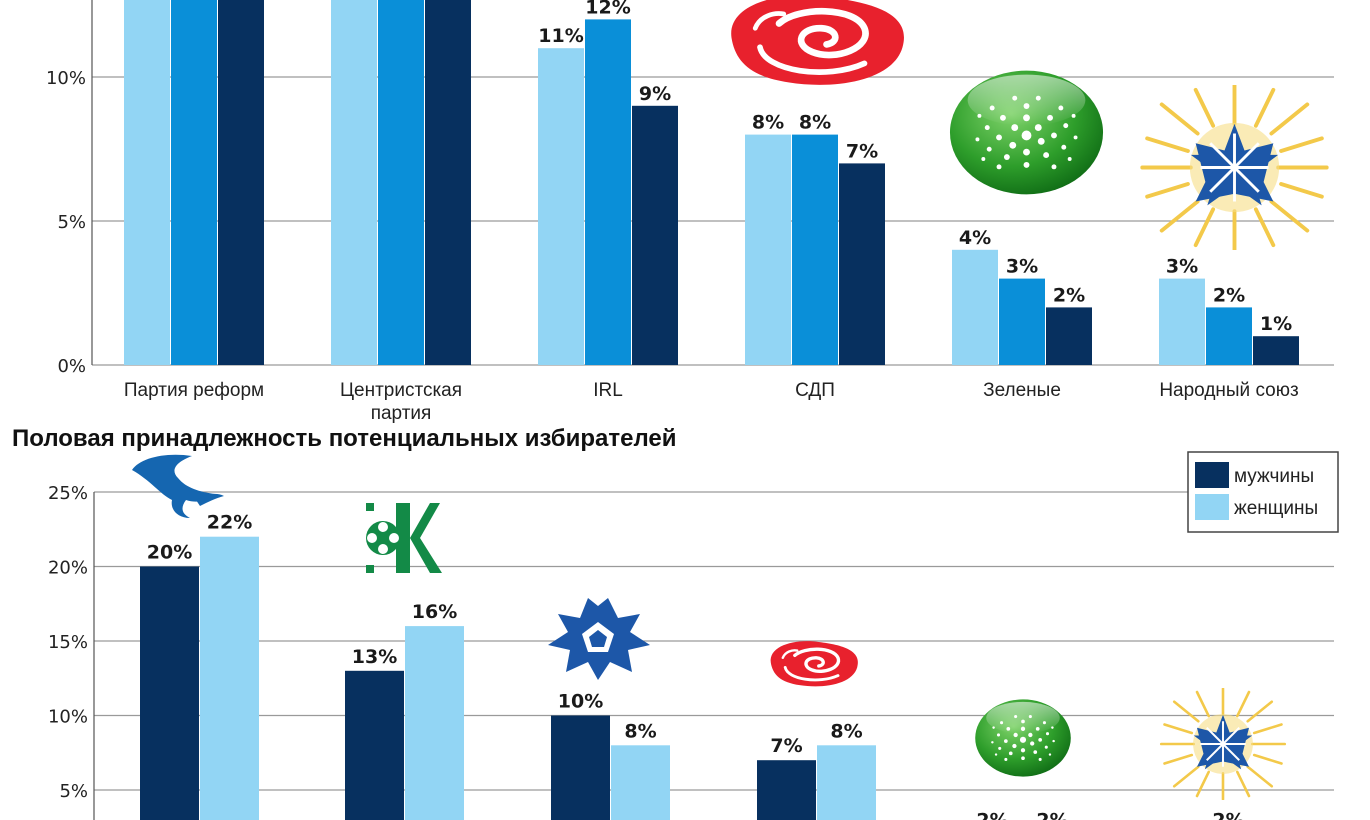  Describe the element at coordinates (607, 9) in the screenshot. I see `top-data-label: 12%` at that location.